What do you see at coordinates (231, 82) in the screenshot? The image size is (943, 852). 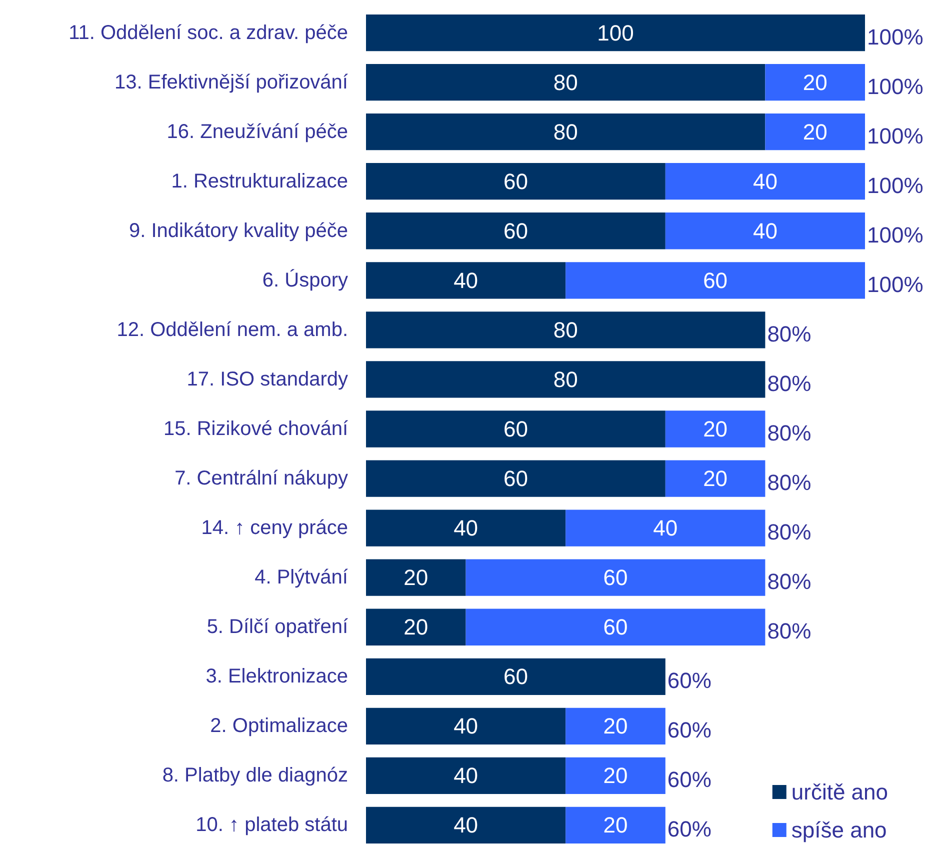 I see `y-tick-label: 13. Efektivnější pořizování` at bounding box center [231, 82].